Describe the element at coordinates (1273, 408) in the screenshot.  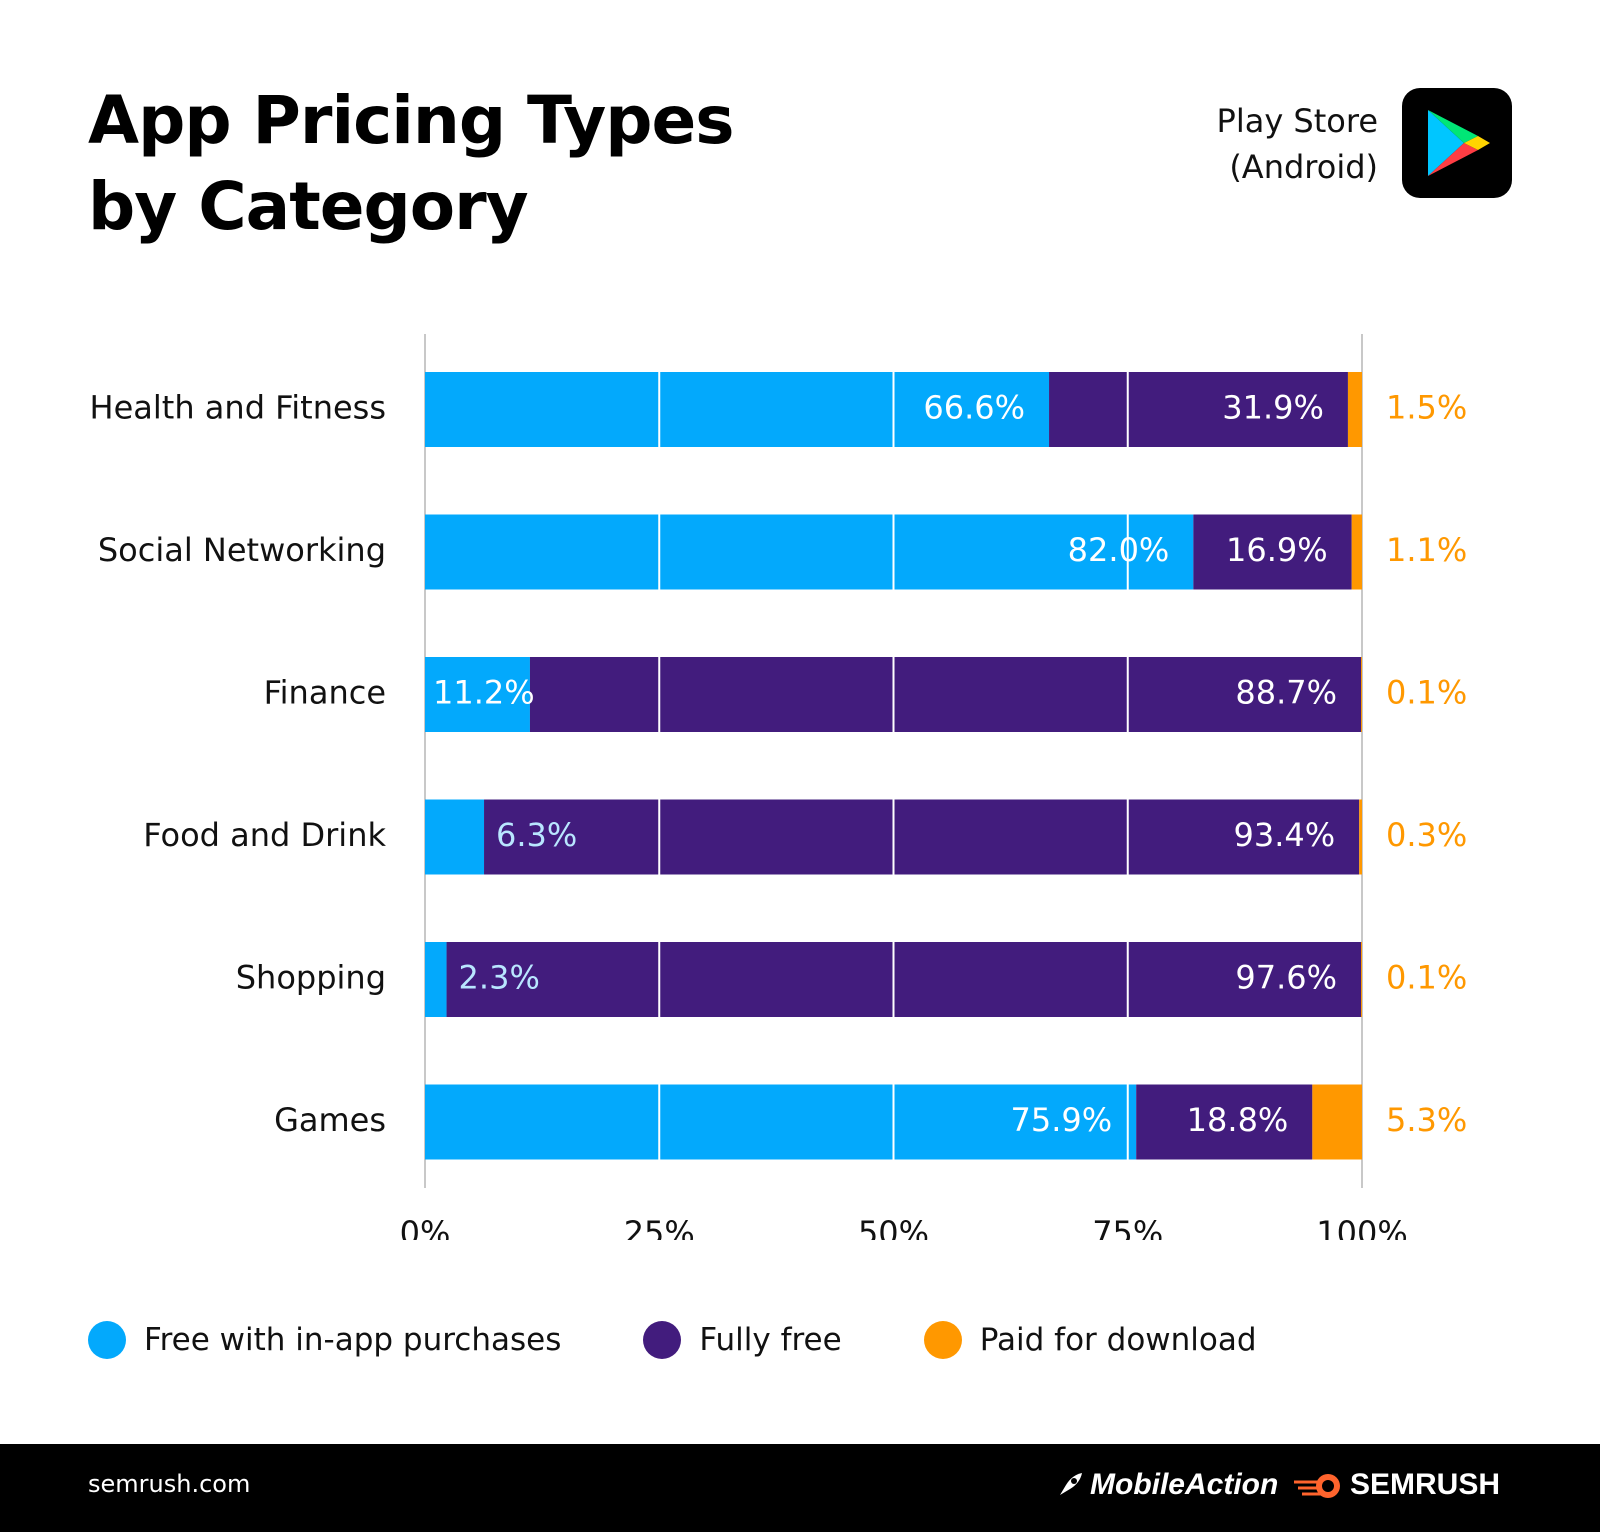
I see `data-label-fully-free: 31.9%` at that location.